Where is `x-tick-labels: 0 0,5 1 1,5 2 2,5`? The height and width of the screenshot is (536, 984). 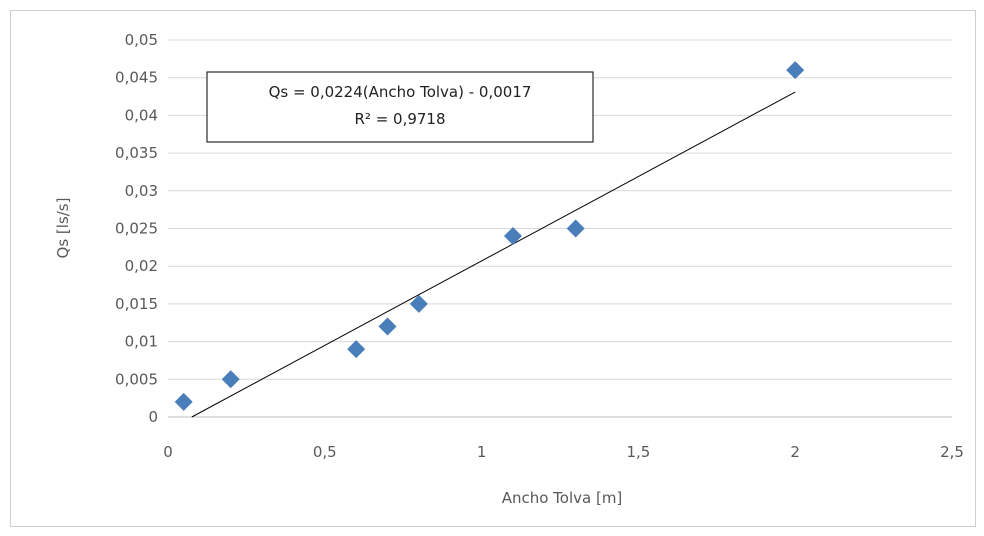 x-tick-labels: 0 0,5 1 1,5 2 2,5 is located at coordinates (563, 452).